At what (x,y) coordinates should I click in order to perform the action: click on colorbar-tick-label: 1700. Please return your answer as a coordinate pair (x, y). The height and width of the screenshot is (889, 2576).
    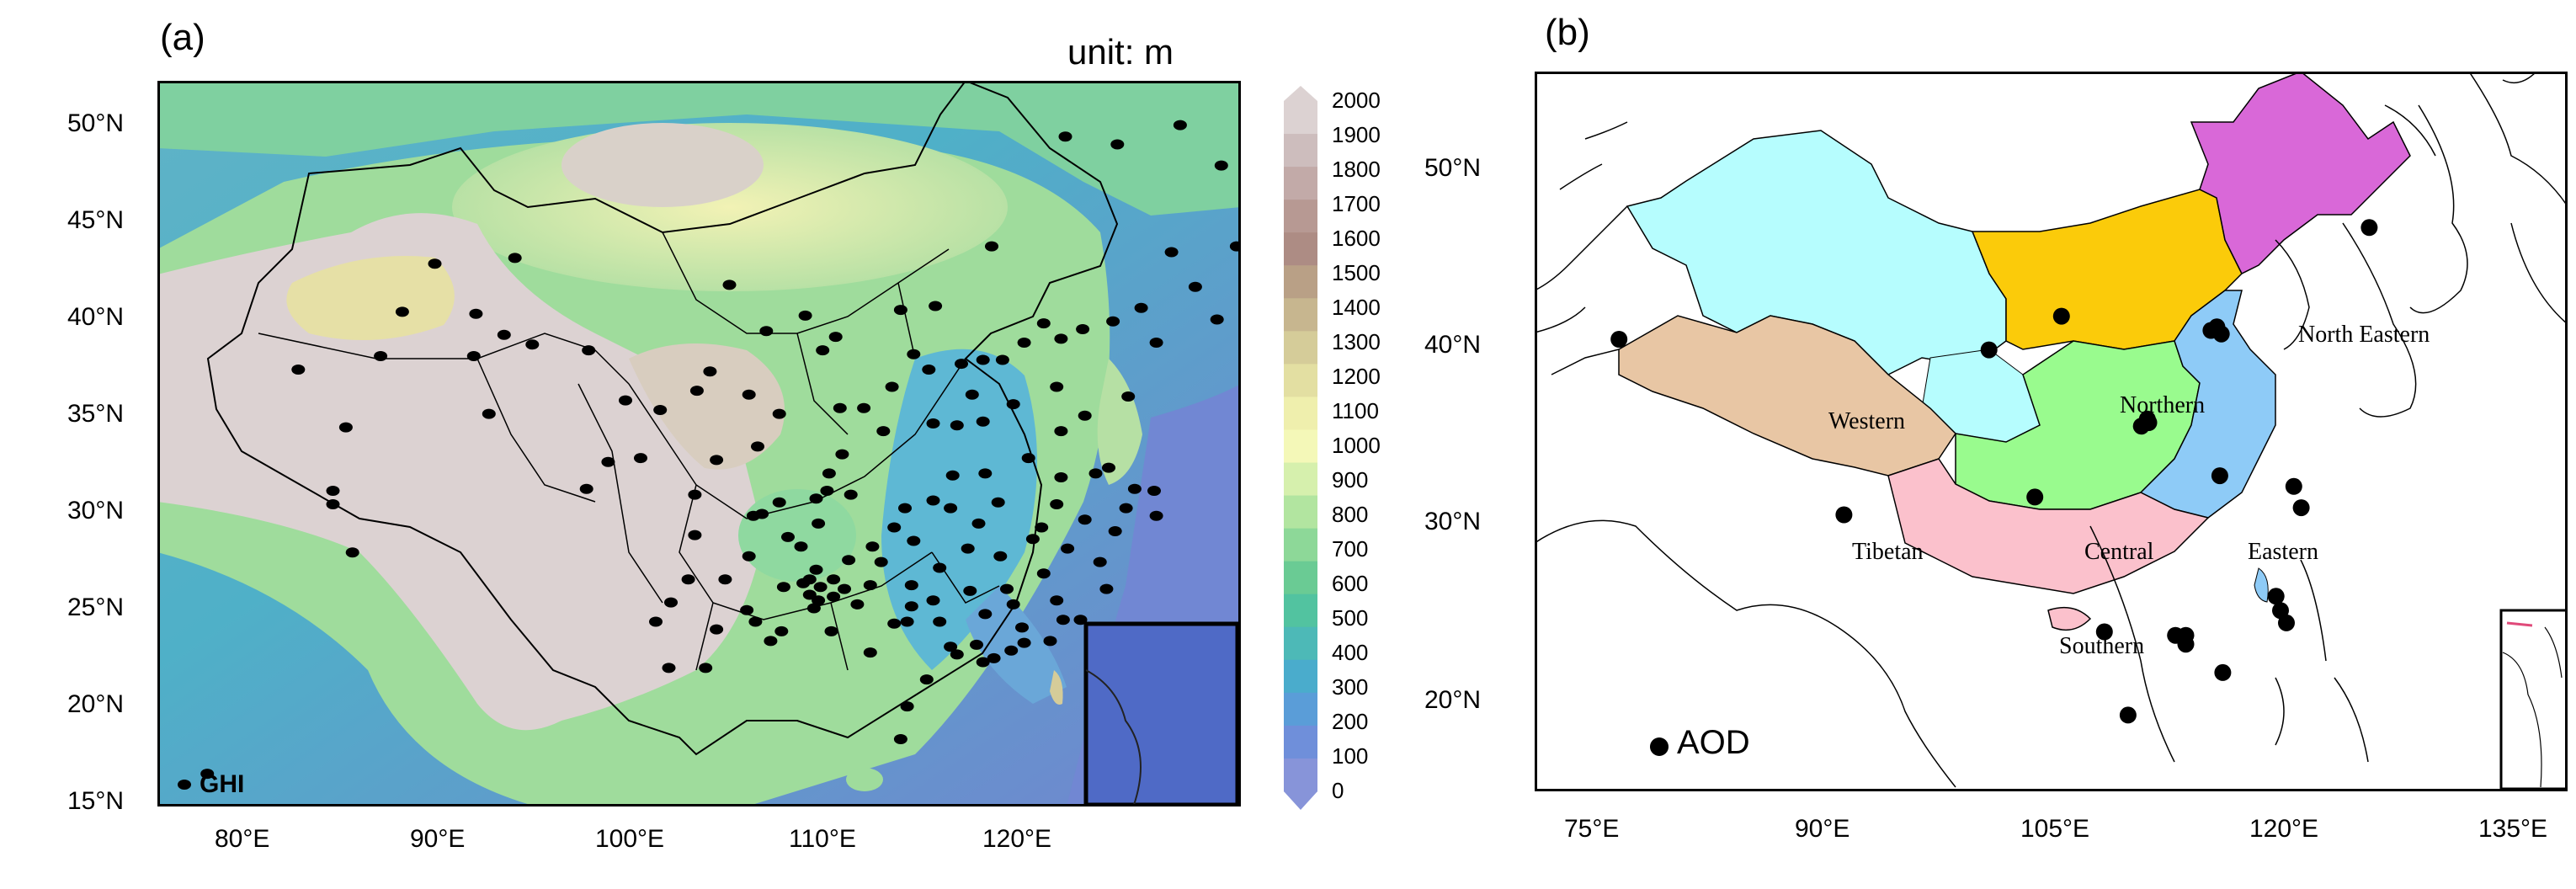
    Looking at the image, I should click on (1356, 203).